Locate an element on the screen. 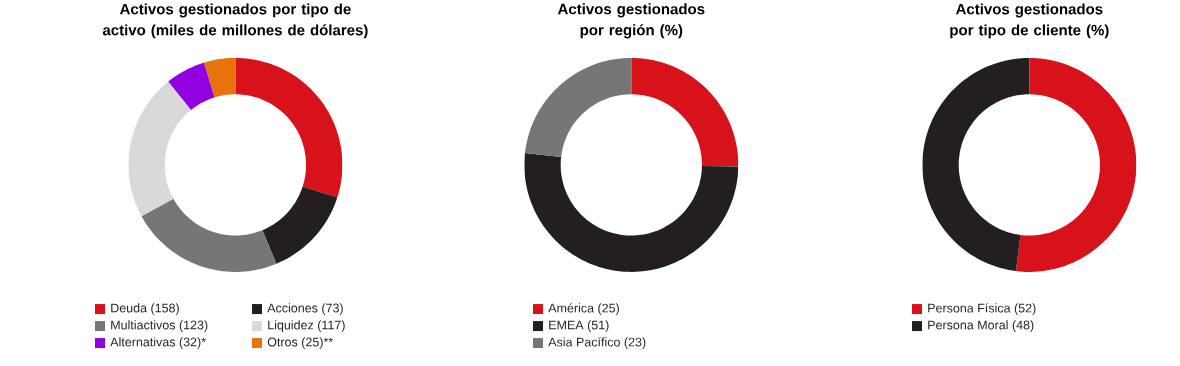 The height and width of the screenshot is (366, 1180). legend-label: Persona Moral (48) is located at coordinates (981, 326).